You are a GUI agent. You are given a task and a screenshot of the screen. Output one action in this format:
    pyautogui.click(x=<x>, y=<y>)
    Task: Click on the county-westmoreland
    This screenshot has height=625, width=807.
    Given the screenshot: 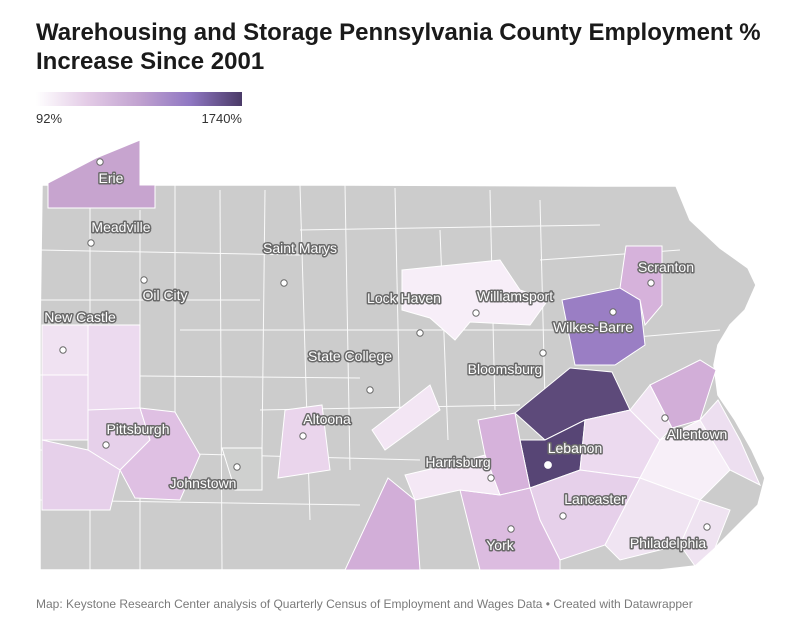 What is the action you would take?
    pyautogui.click(x=160, y=454)
    